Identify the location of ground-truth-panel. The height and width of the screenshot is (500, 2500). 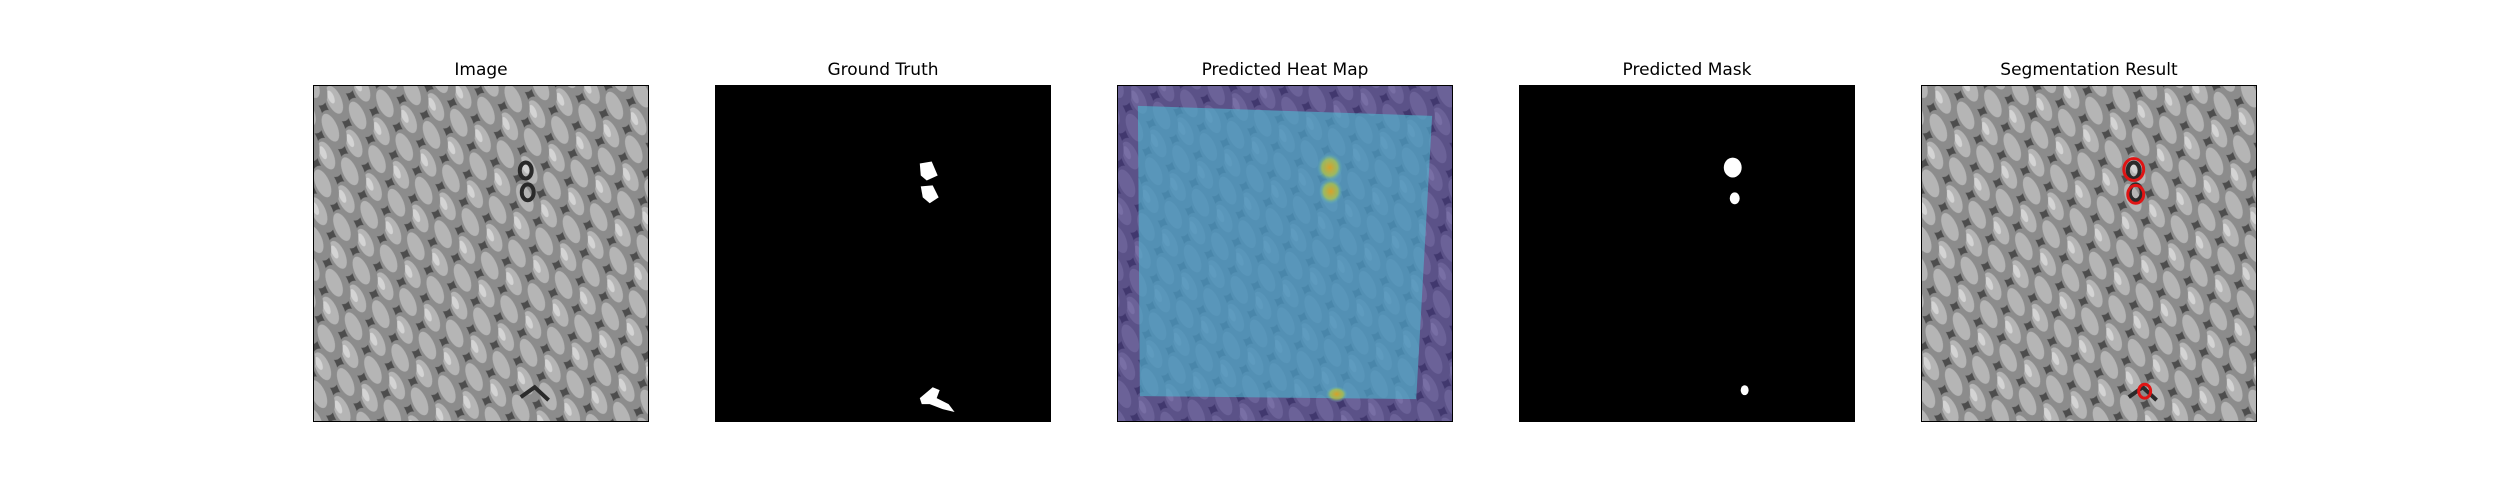
(883, 253).